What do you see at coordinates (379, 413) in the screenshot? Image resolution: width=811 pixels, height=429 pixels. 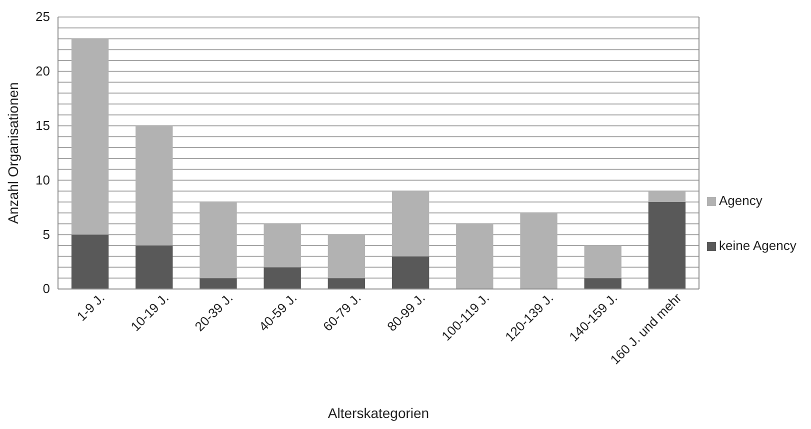 I see `x-axis-title: Alterskategorien` at bounding box center [379, 413].